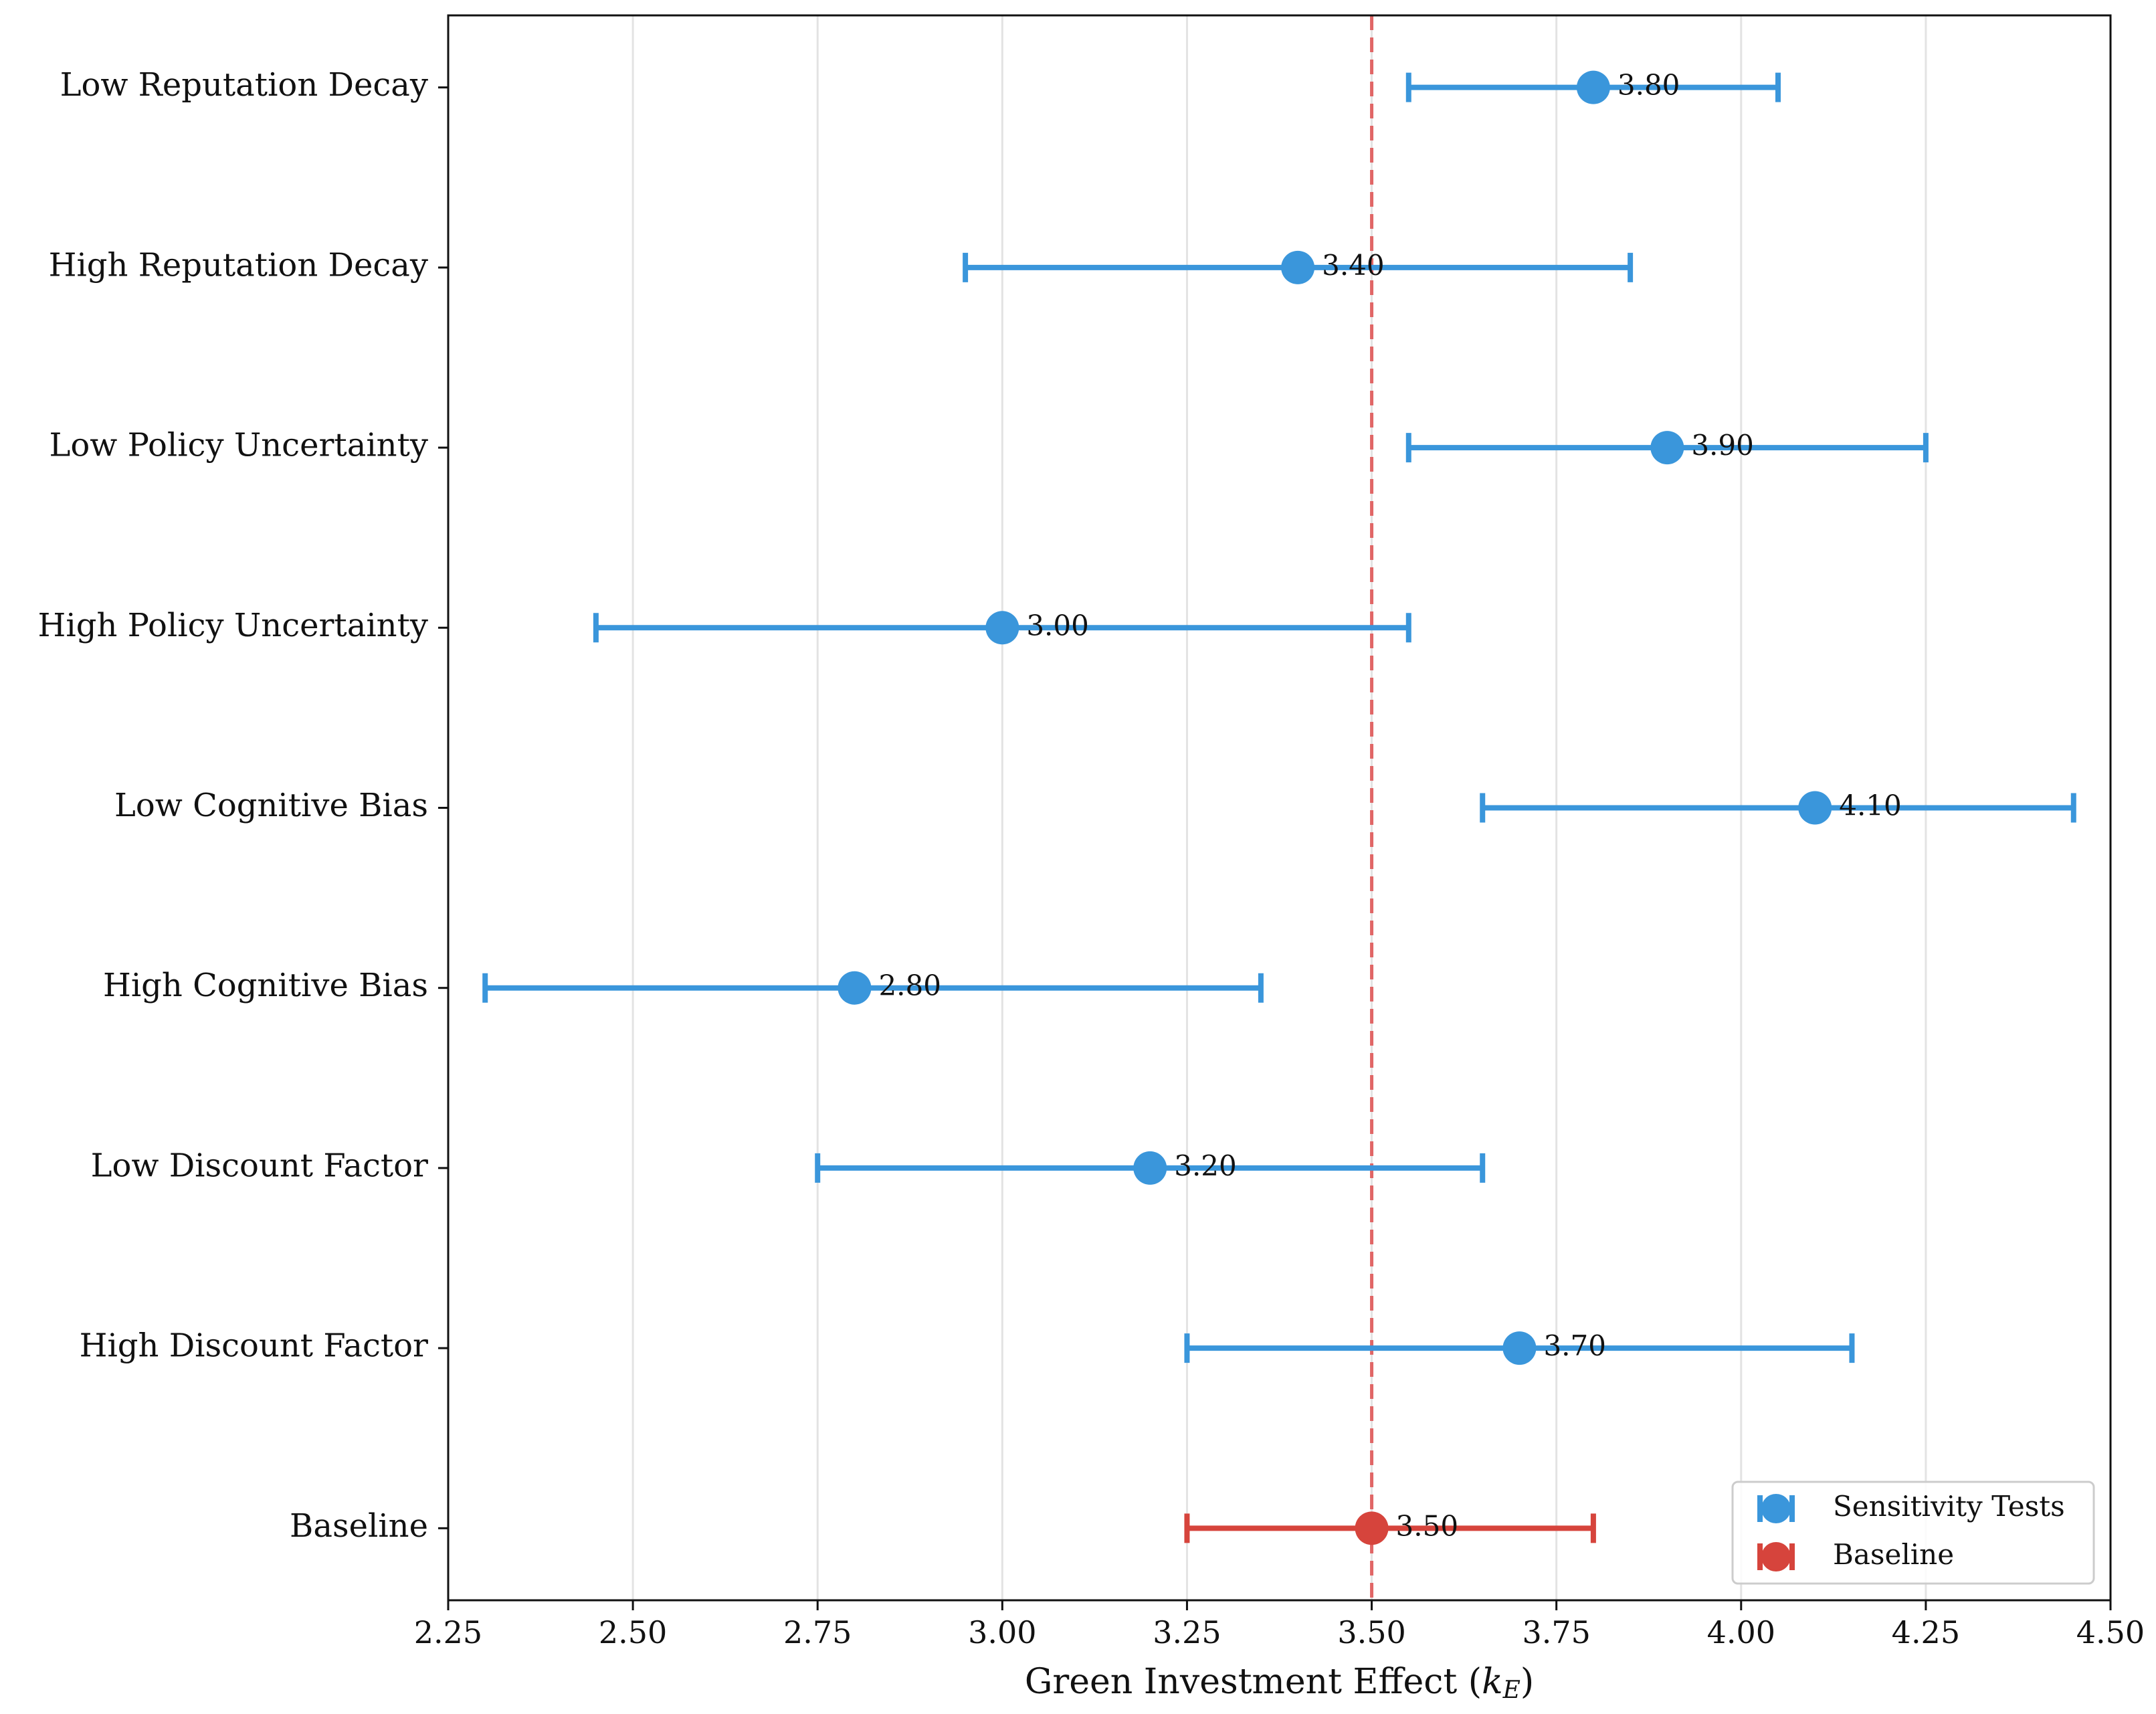 This screenshot has height=1714, width=2156. I want to click on legend-box, so click(1913, 1533).